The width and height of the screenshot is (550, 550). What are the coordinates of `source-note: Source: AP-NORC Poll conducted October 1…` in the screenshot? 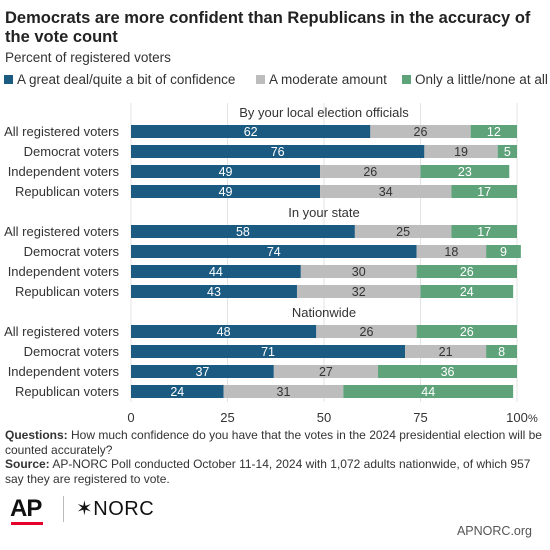 It's located at (275, 471).